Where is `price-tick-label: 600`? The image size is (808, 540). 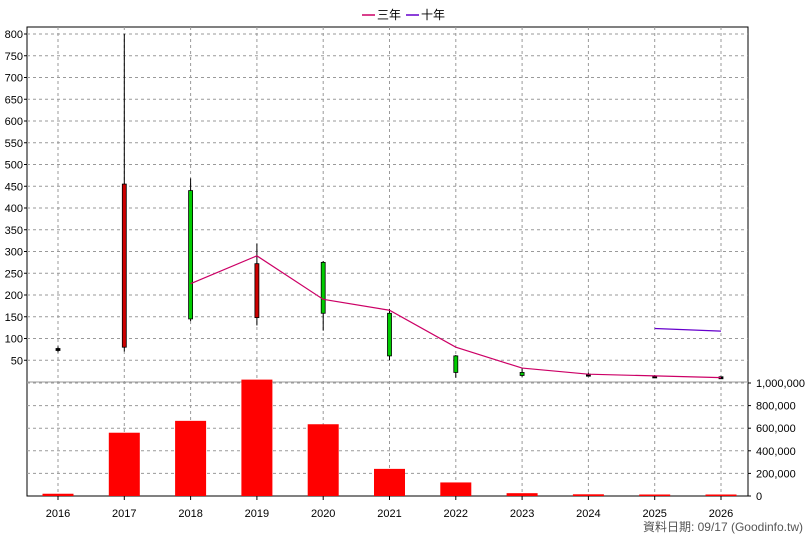
price-tick-label: 600 is located at coordinates (14, 122).